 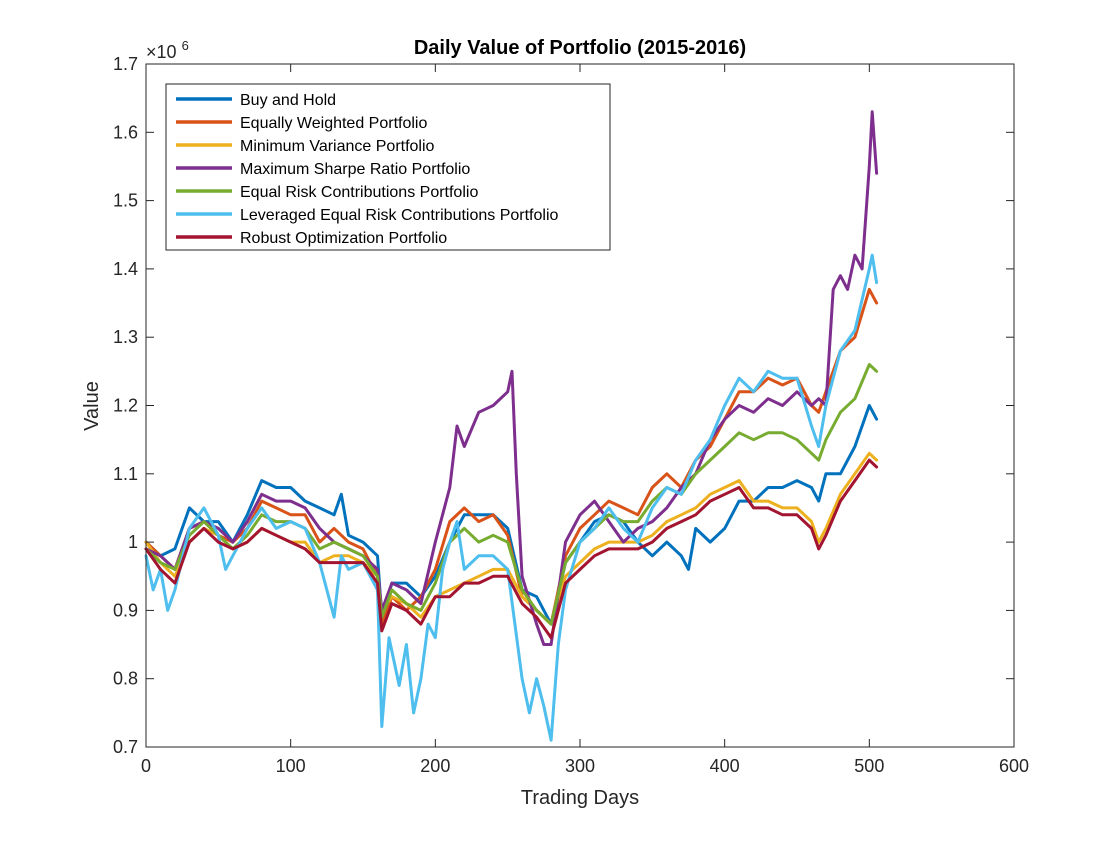 I want to click on legend-label: Buy and Hold, so click(x=288, y=100).